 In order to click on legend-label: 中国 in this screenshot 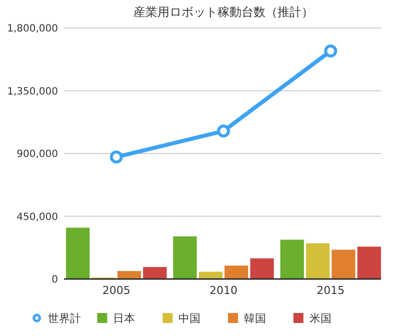, I will do `click(189, 318)`.